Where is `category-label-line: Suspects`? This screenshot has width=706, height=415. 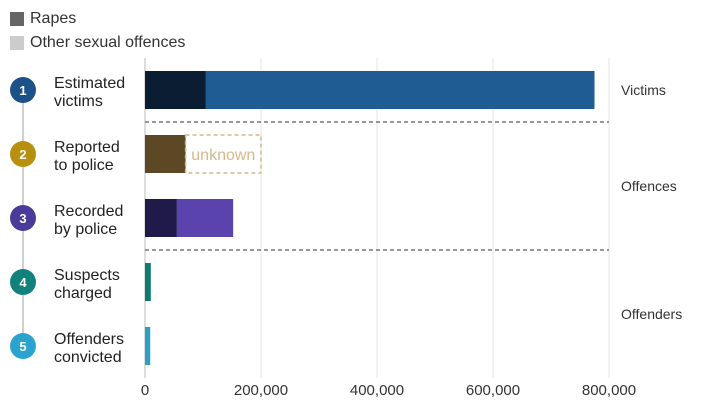
category-label-line: Suspects is located at coordinates (87, 275).